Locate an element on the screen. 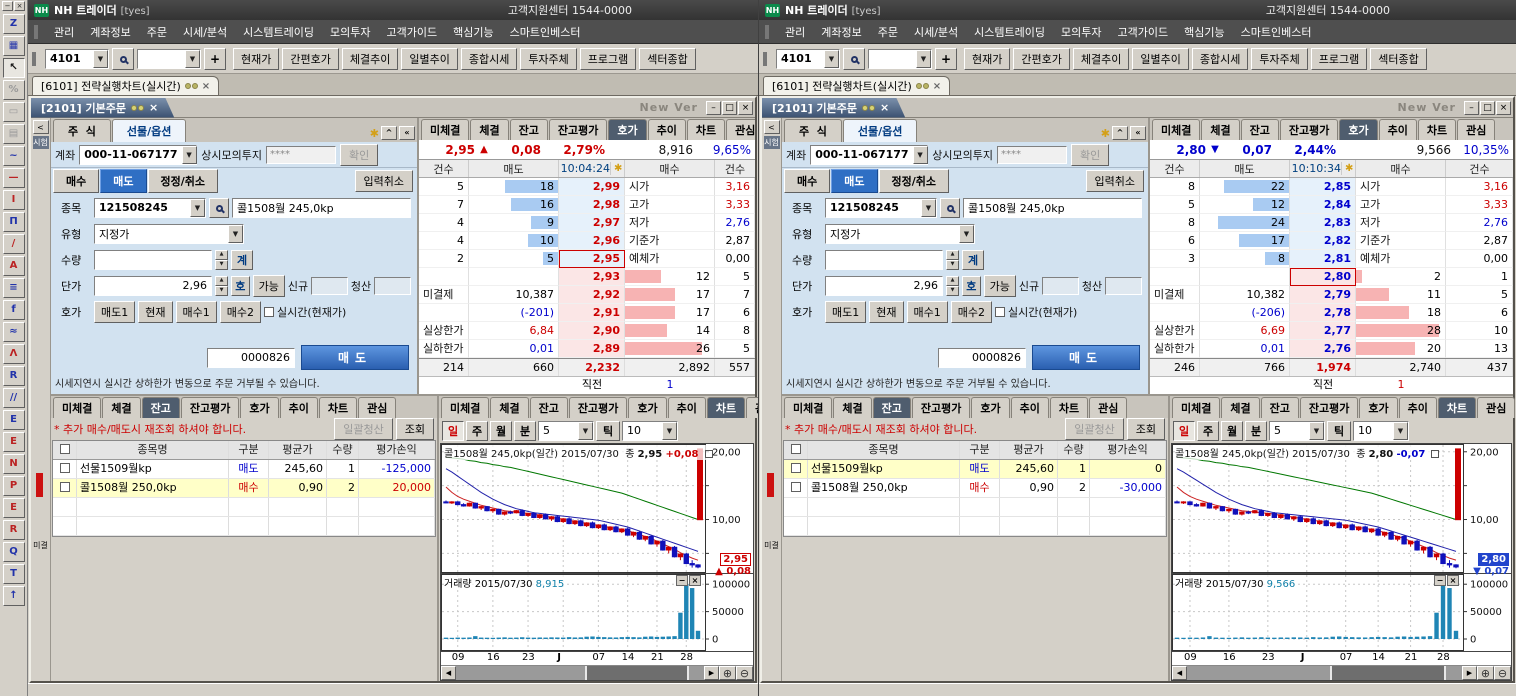 The height and width of the screenshot is (696, 1516). ask-qty: 10 is located at coordinates (514, 241).